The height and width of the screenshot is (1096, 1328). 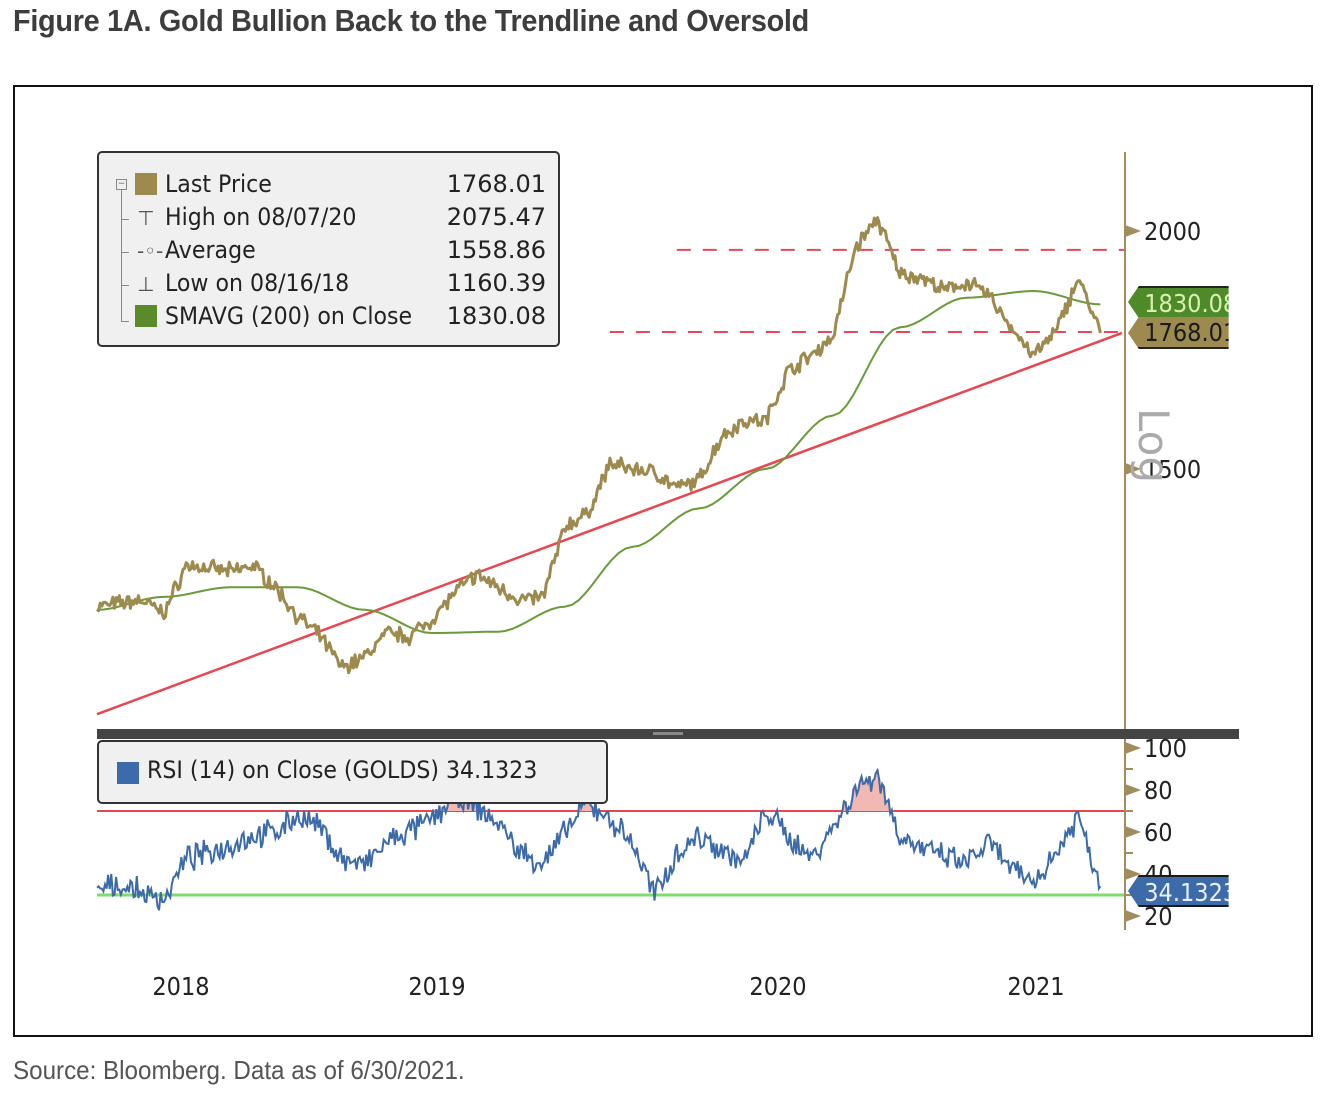 I want to click on collapse-icon: −, so click(x=121, y=184).